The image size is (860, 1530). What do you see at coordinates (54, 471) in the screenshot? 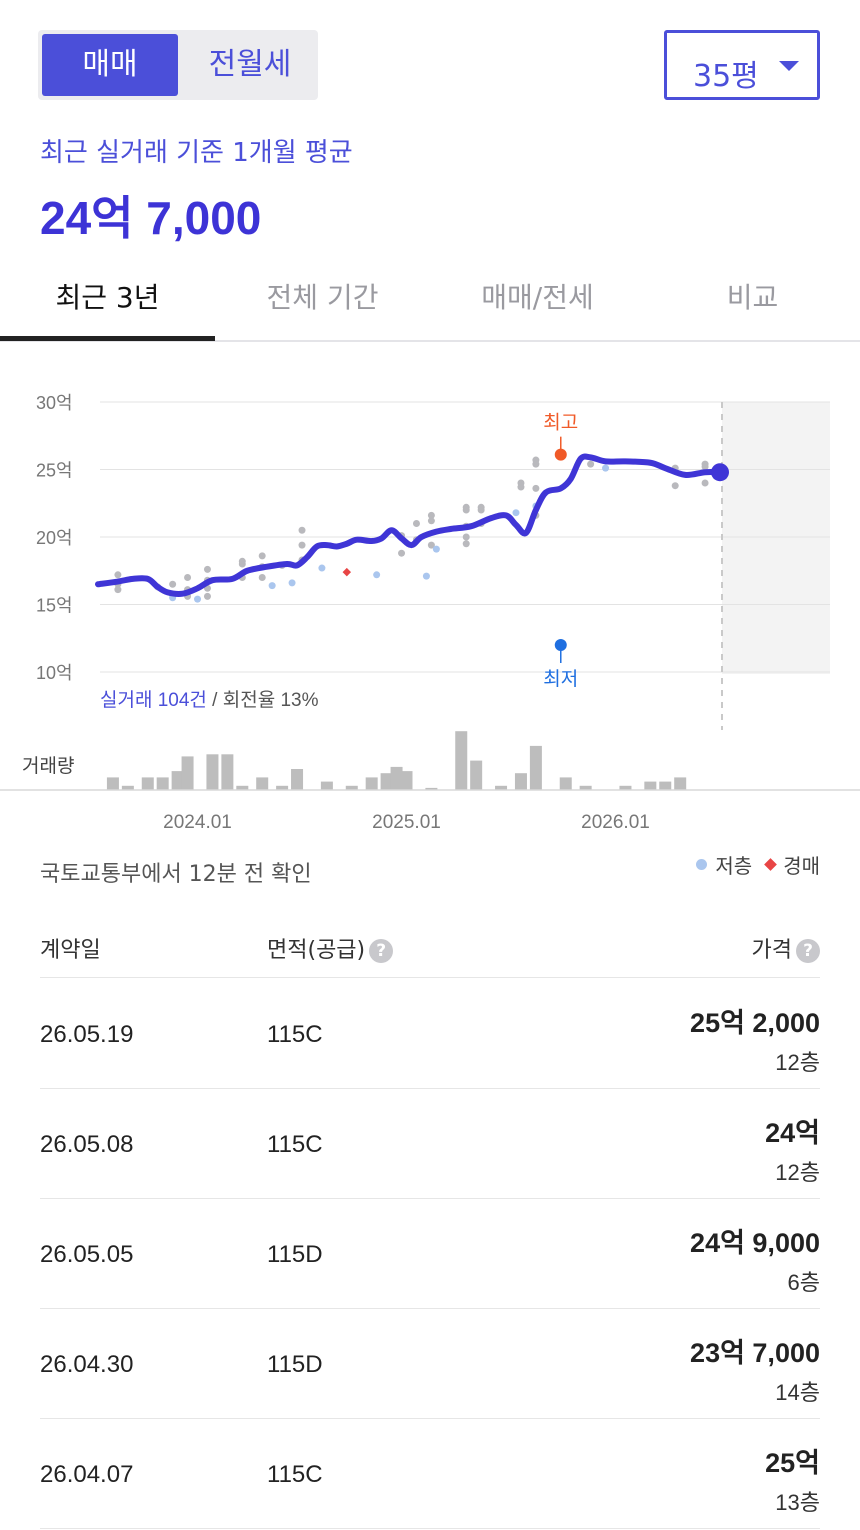
I see `y-tick-label: 25억` at bounding box center [54, 471].